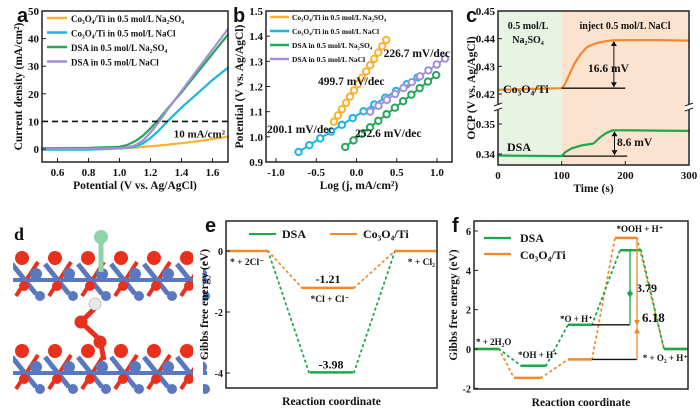 The height and width of the screenshot is (412, 700). I want to click on y-tick-label: 30, so click(34, 67).